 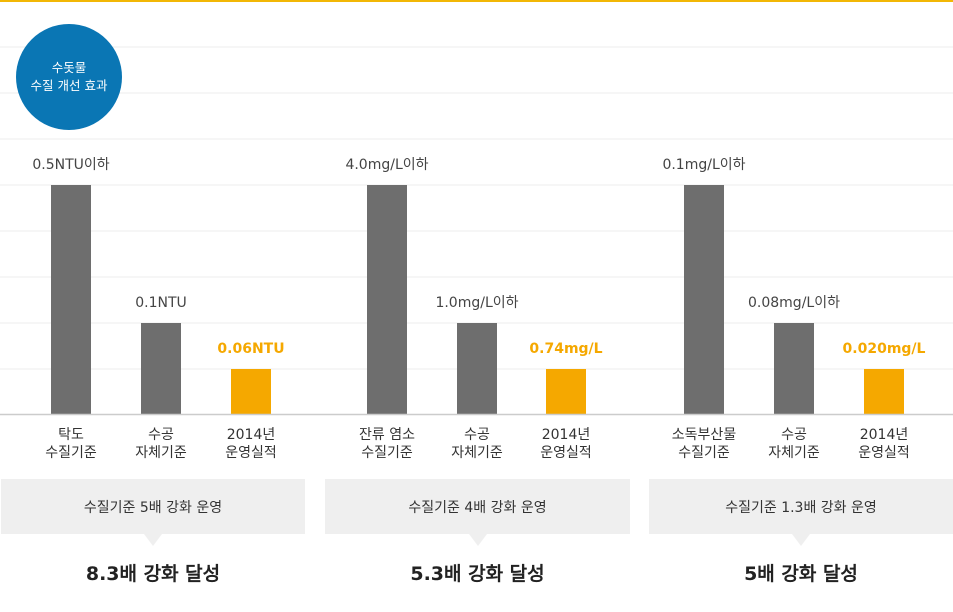 What do you see at coordinates (161, 303) in the screenshot?
I see `bar-value-label: 0.1NTU` at bounding box center [161, 303].